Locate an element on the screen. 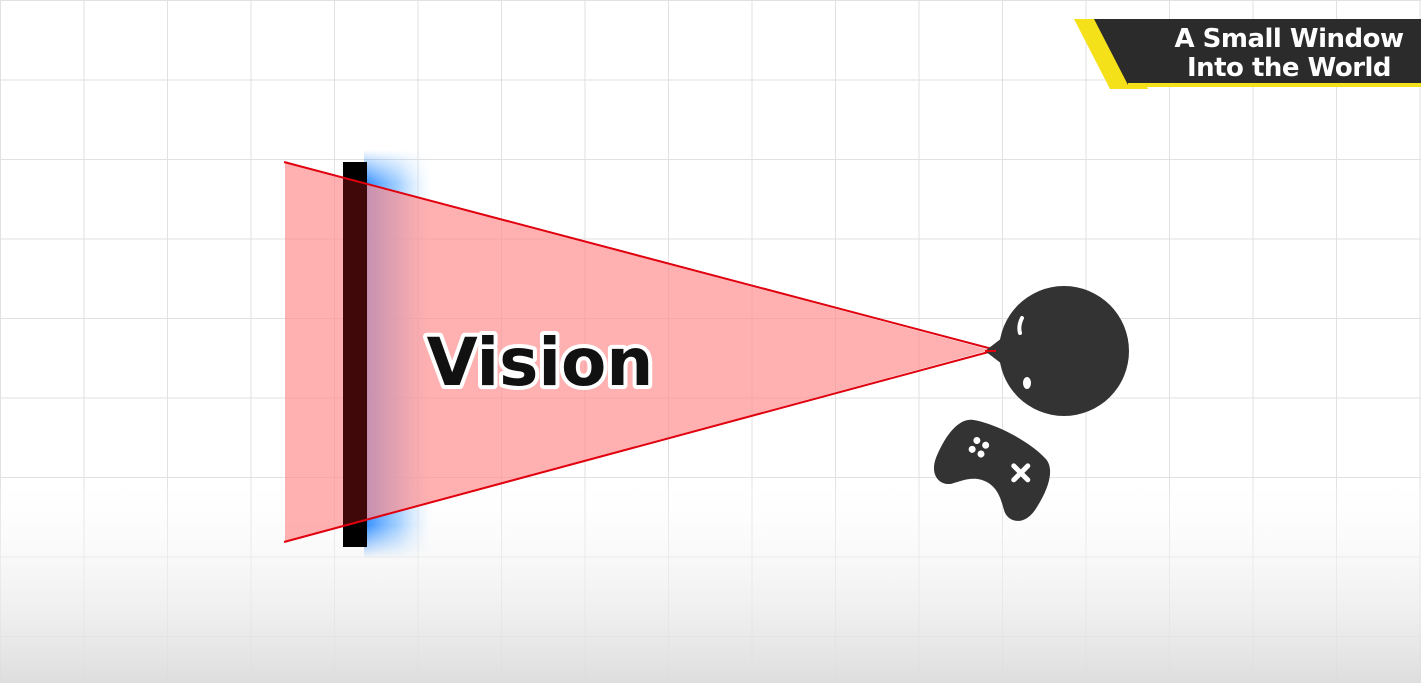  title-line-2: Into the World is located at coordinates (1289, 68).